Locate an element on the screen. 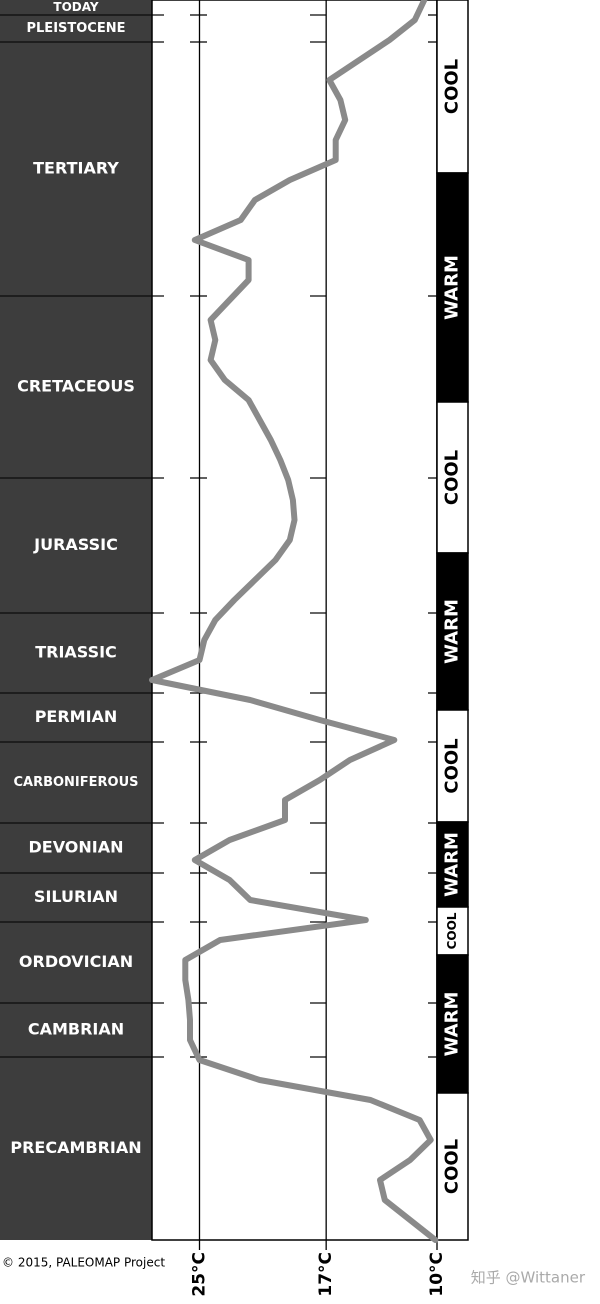 Image resolution: width=600 pixels, height=1304 pixels. period-label: TODAY is located at coordinates (75, 7).